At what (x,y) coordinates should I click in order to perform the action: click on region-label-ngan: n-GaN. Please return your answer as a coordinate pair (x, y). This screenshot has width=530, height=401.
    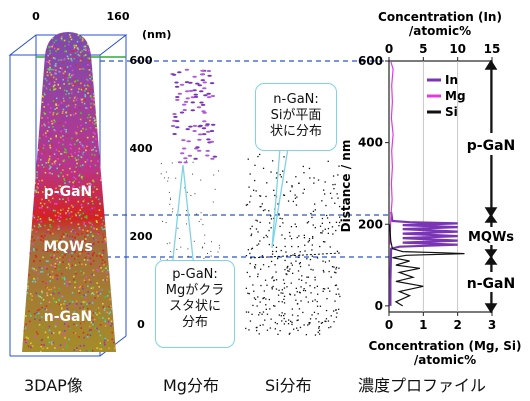
    Looking at the image, I should click on (491, 284).